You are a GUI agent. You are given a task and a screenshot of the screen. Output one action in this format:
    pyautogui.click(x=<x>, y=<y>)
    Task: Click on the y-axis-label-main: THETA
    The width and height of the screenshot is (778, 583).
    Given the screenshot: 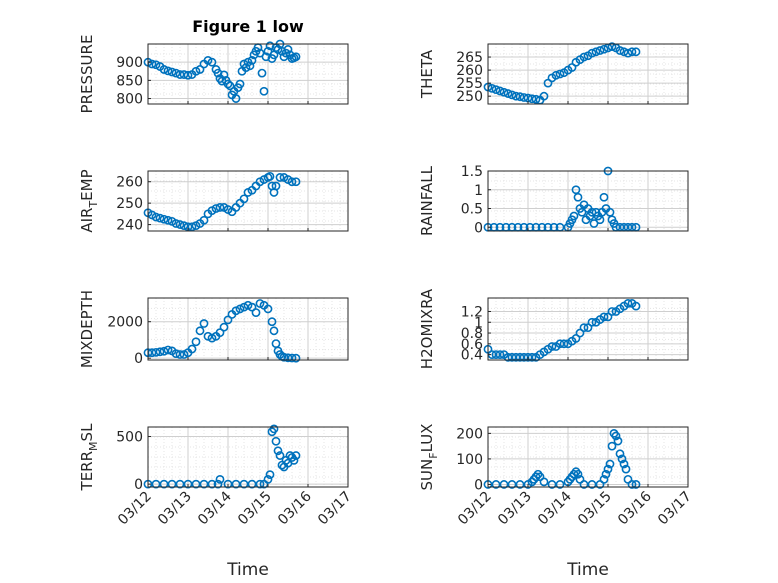 What is the action you would take?
    pyautogui.click(x=427, y=74)
    